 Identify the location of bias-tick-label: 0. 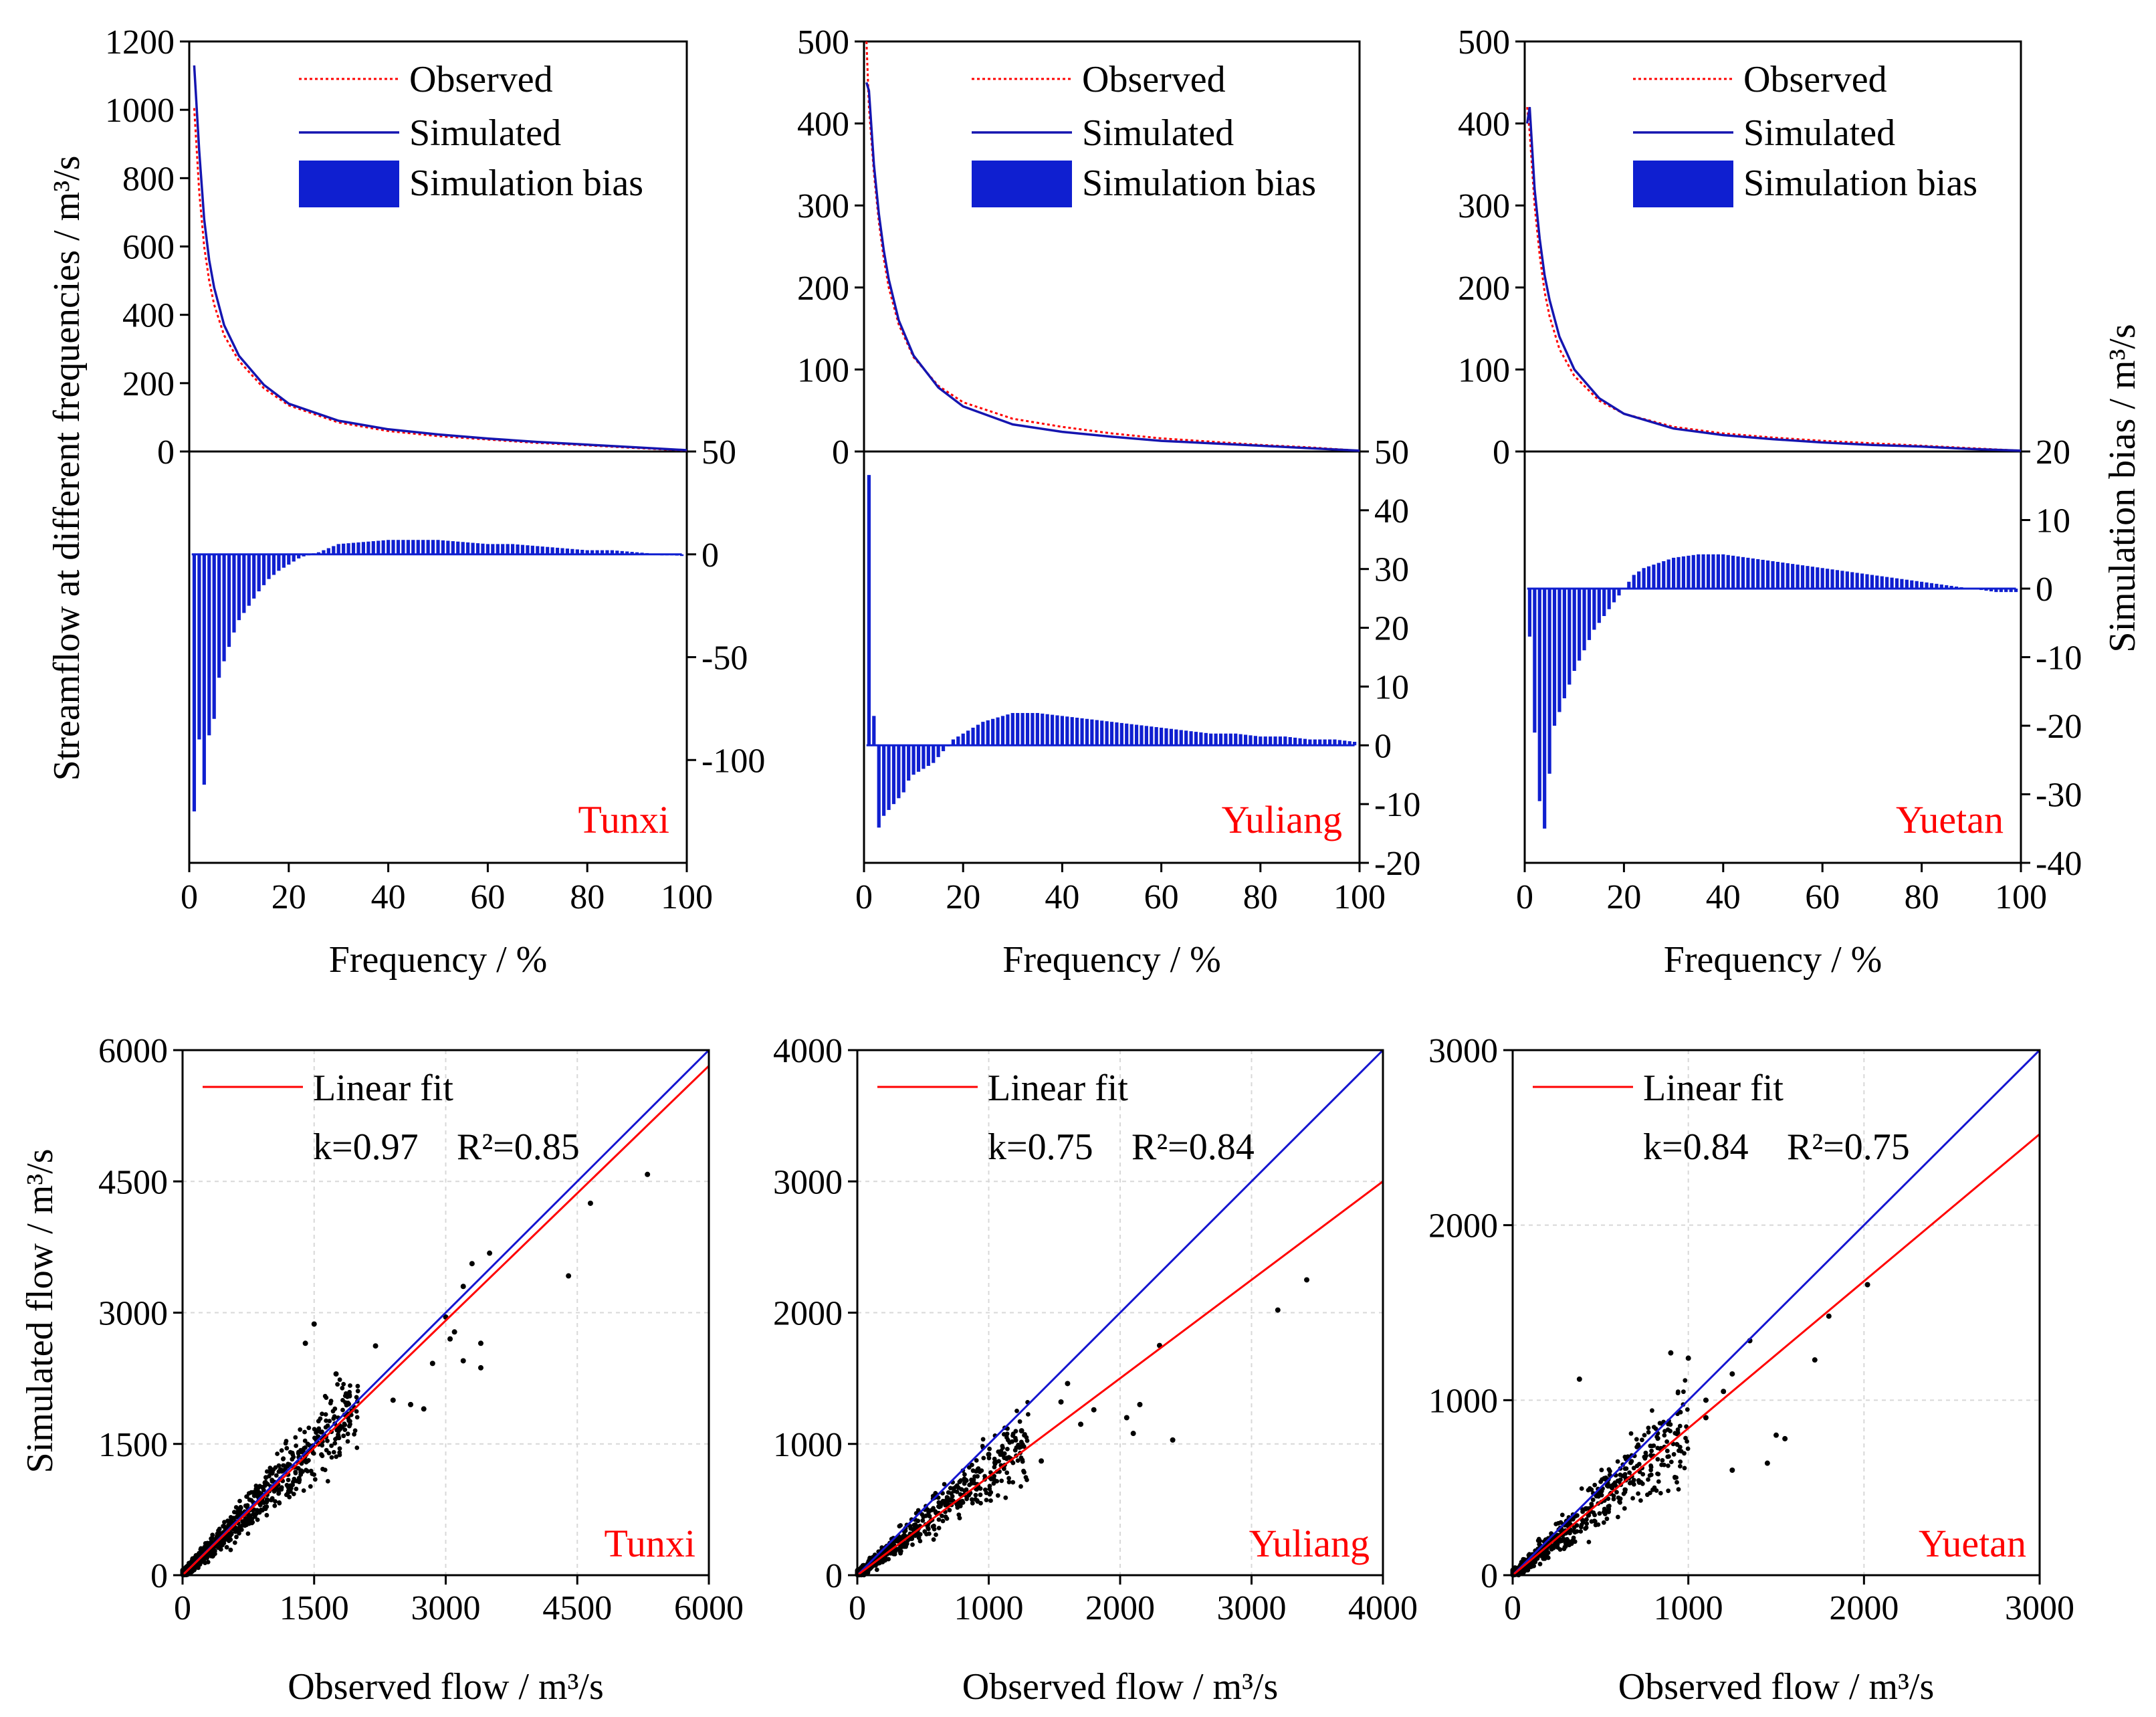
(2045, 590).